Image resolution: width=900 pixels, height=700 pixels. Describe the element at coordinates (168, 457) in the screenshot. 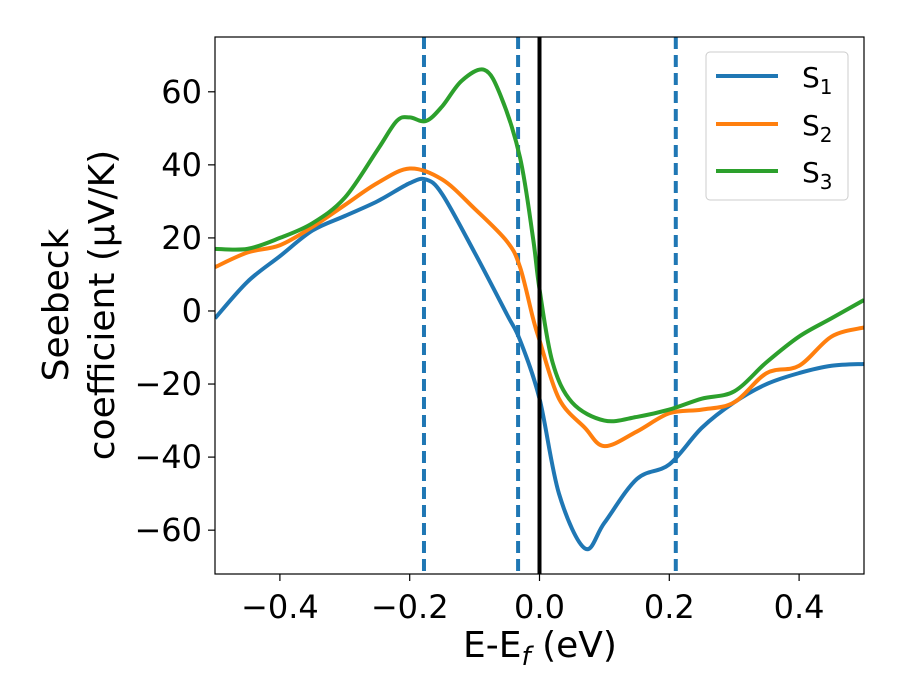

I see `y-tick-label: −40` at that location.